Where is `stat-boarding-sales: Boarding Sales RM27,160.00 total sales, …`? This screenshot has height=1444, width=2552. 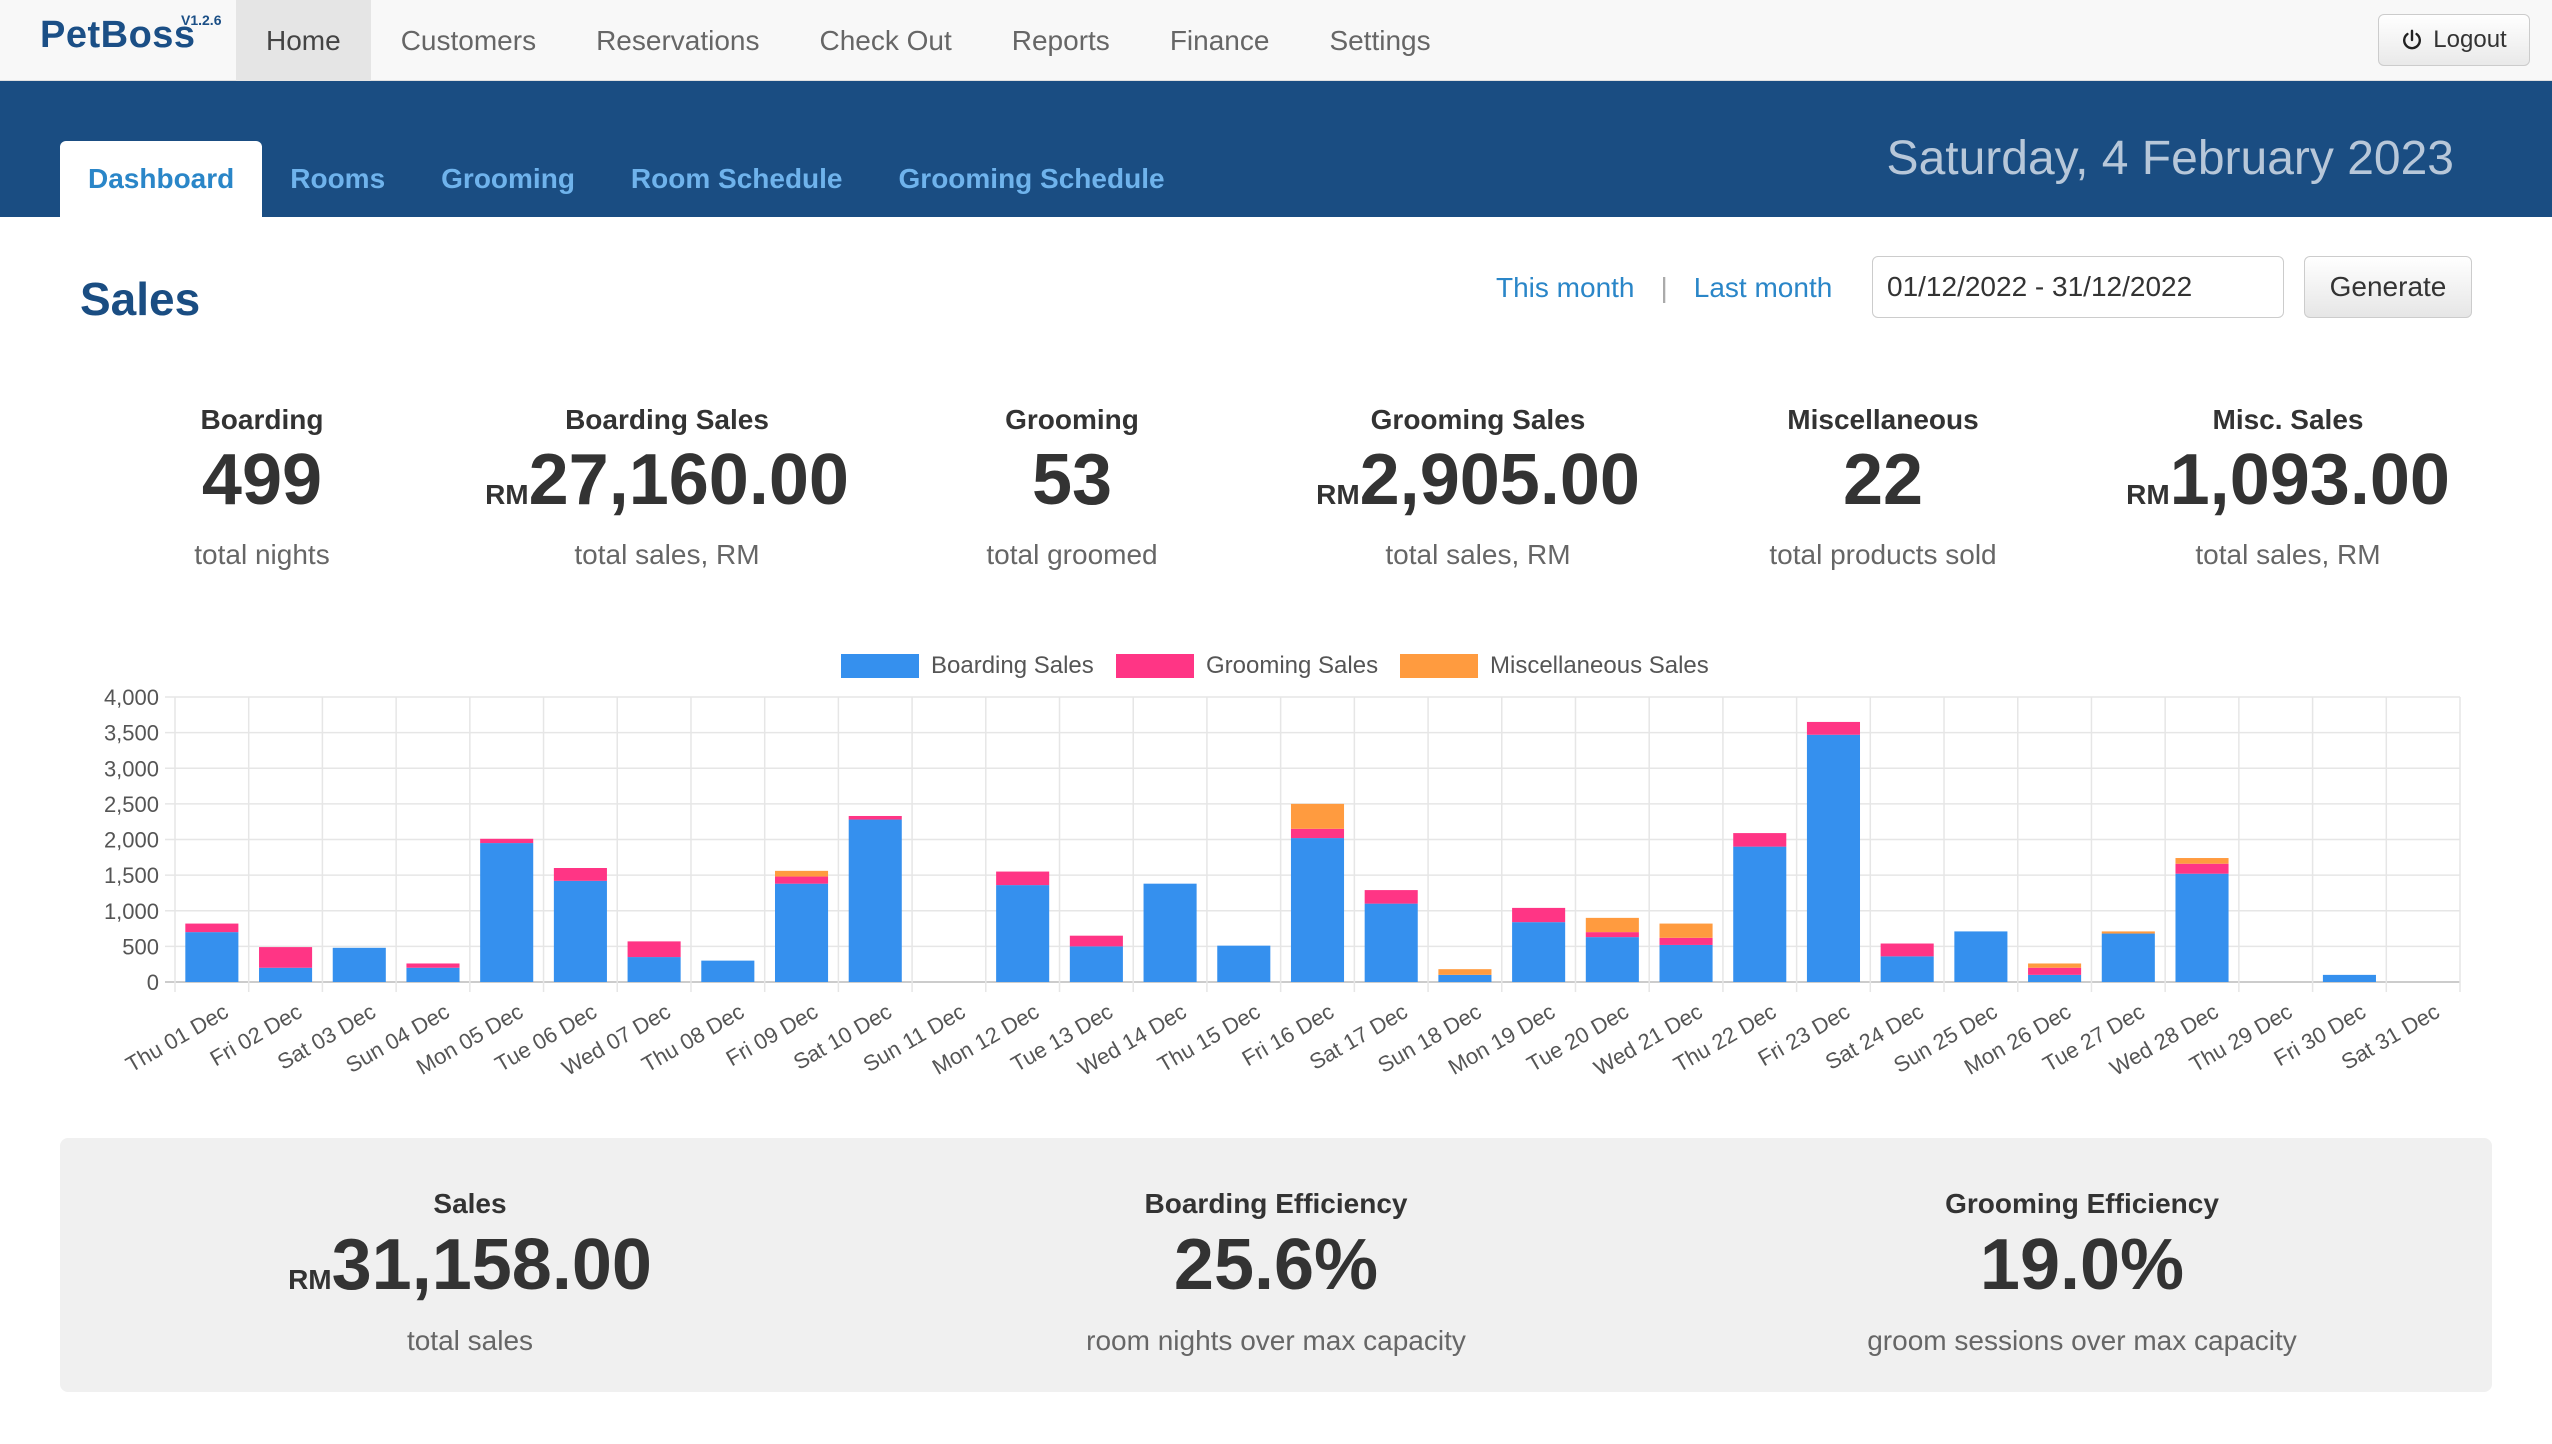
stat-boarding-sales: Boarding Sales RM27,160.00 total sales, … is located at coordinates (667, 487).